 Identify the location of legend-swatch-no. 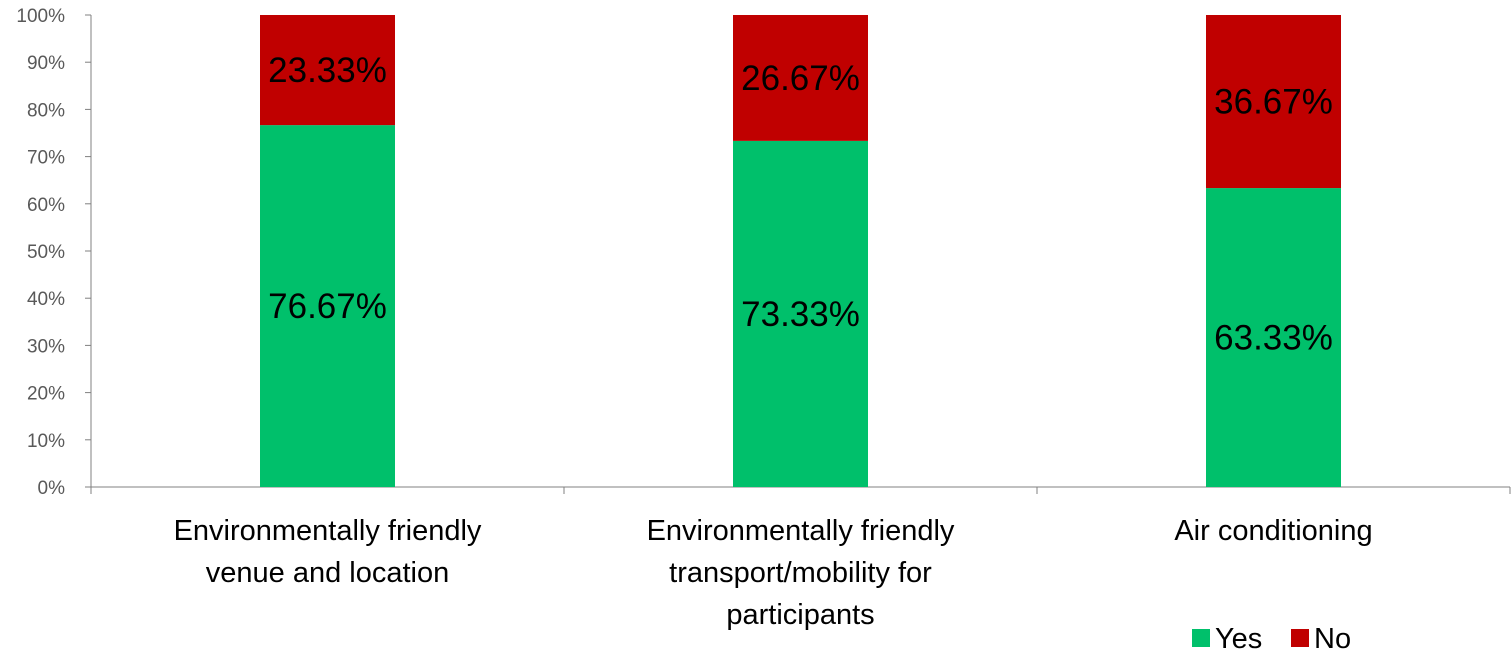
(1300, 638).